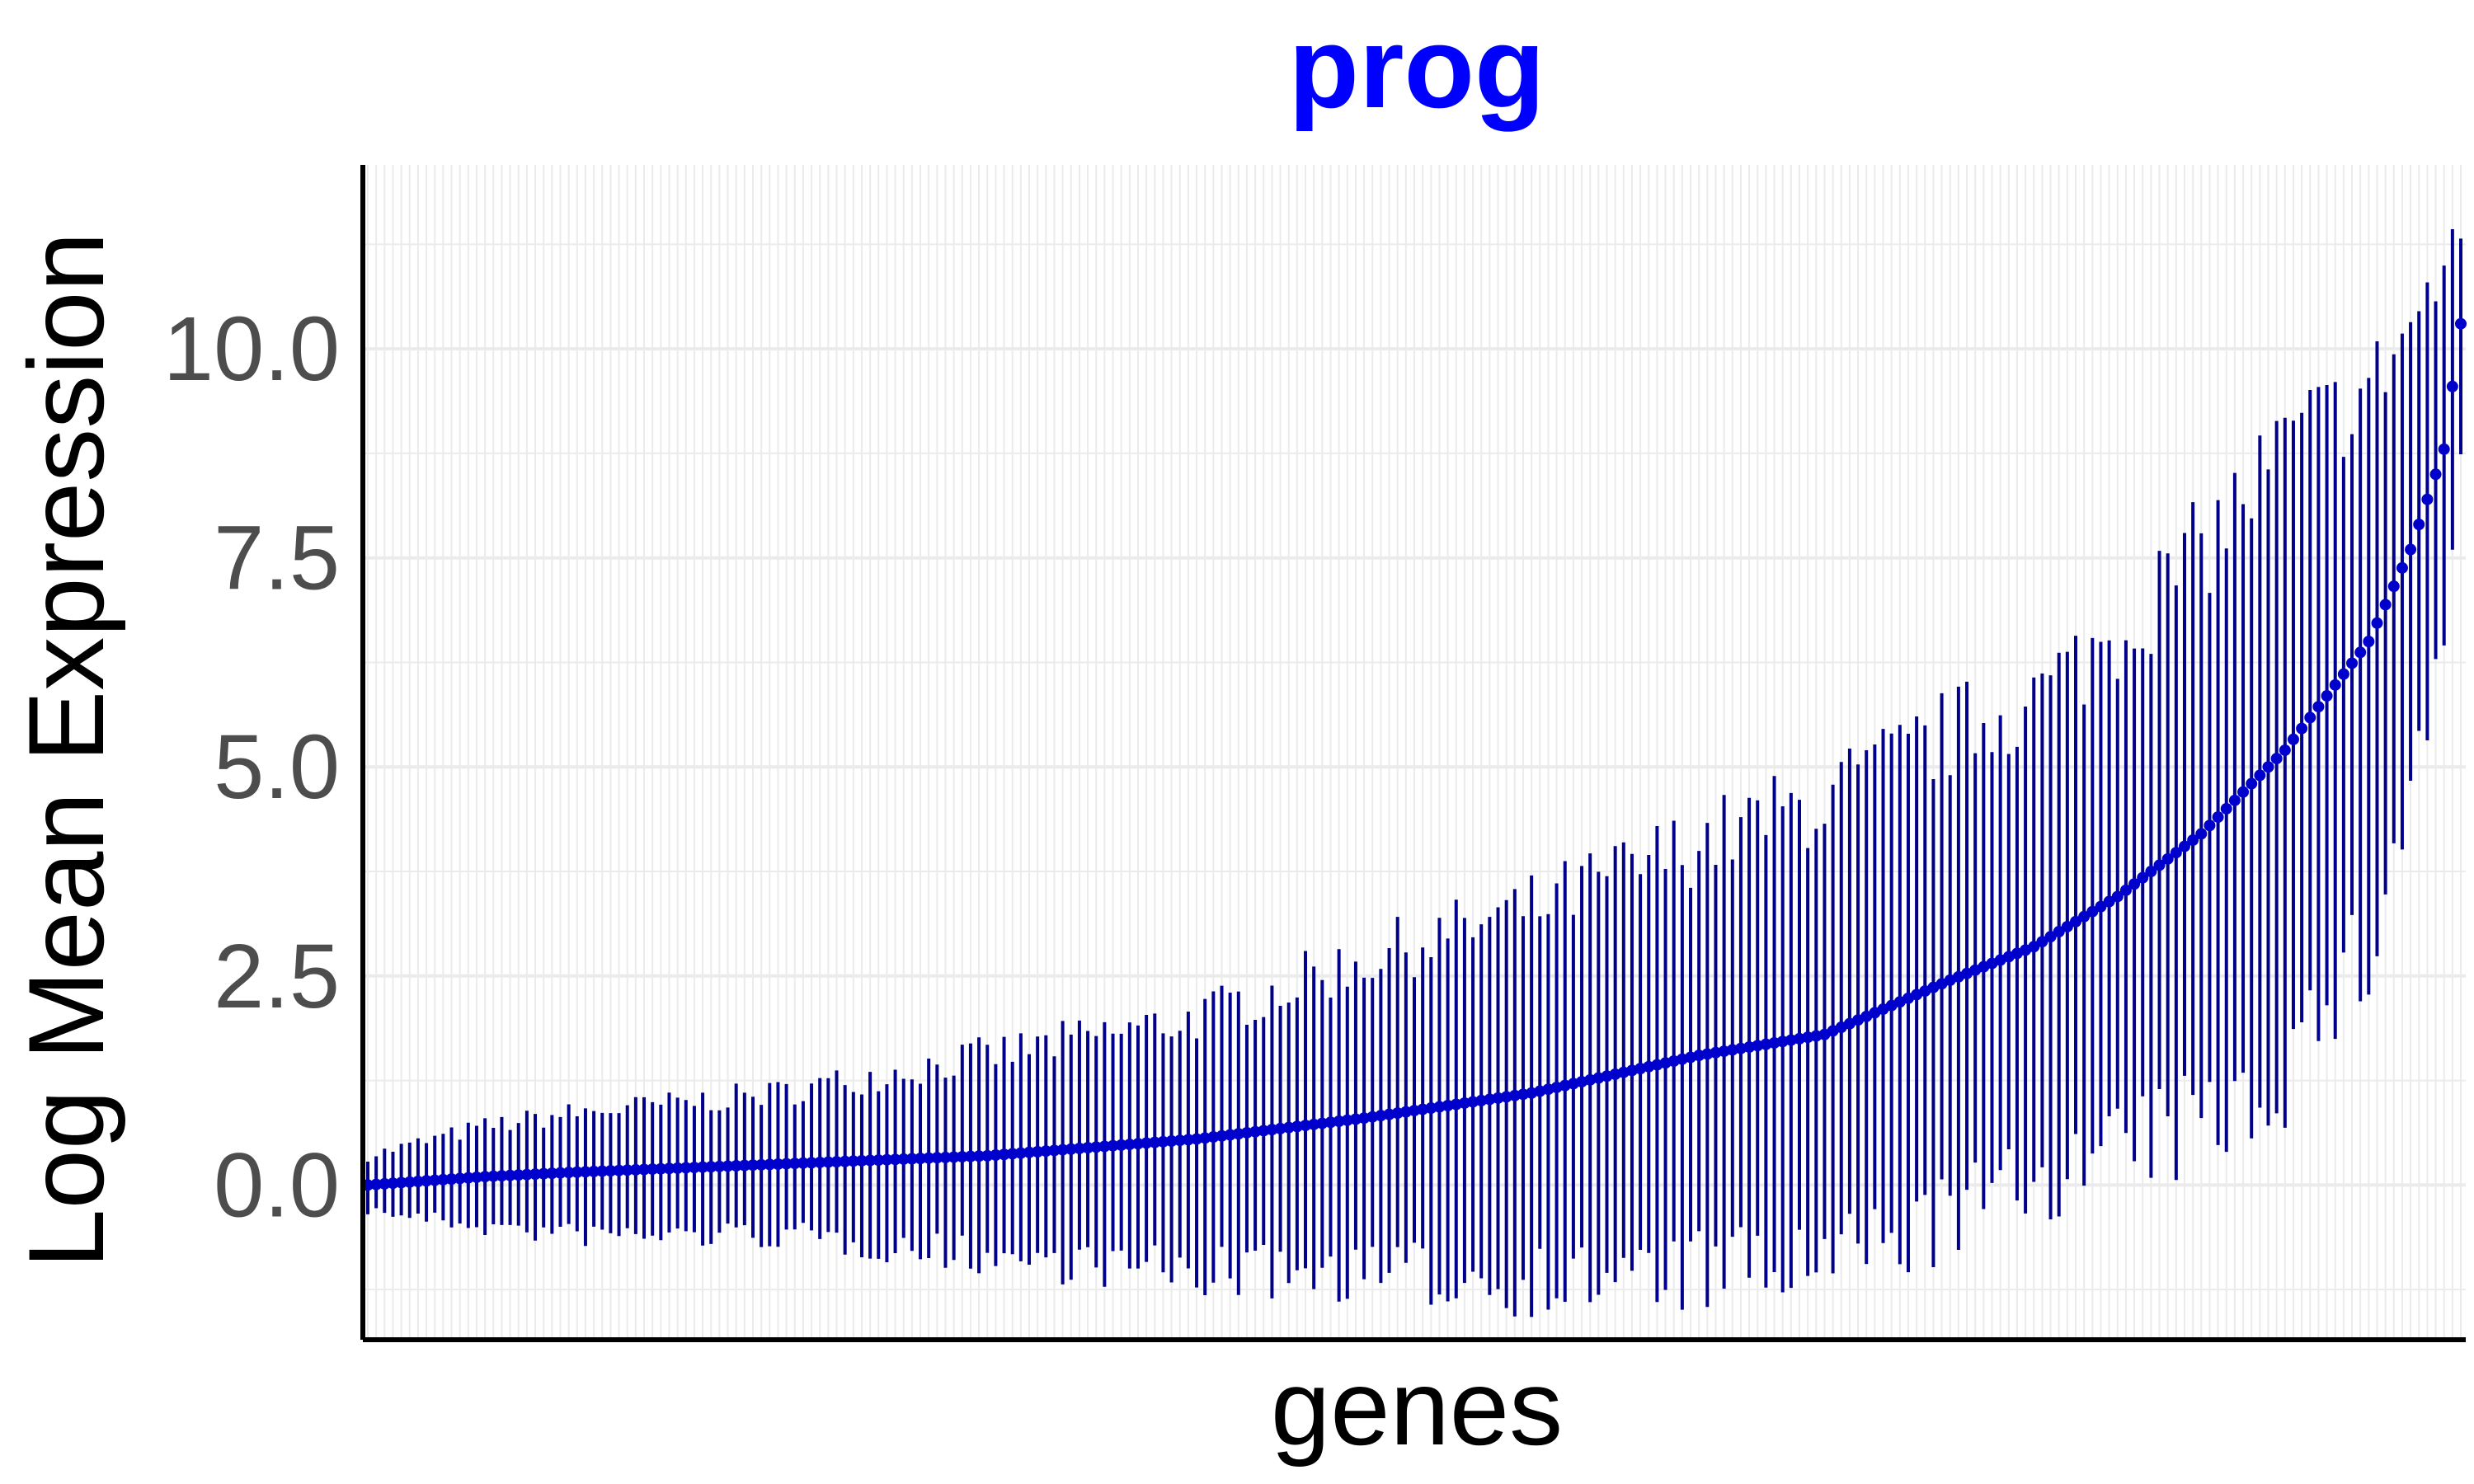  I want to click on y-tick-label: 10.0, so click(251, 349).